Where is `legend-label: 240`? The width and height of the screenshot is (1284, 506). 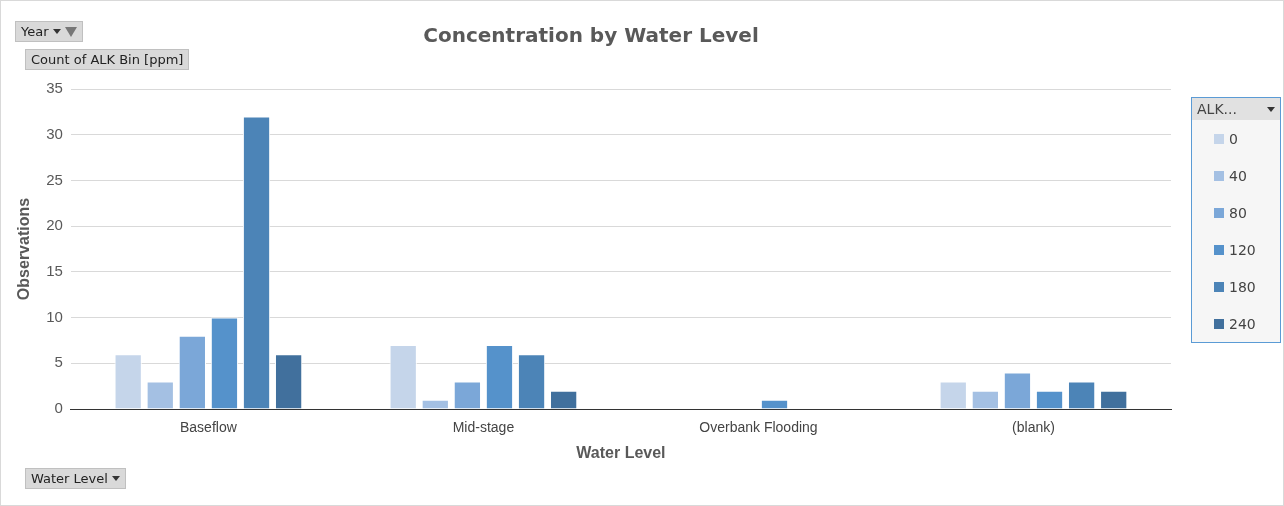 legend-label: 240 is located at coordinates (1242, 323).